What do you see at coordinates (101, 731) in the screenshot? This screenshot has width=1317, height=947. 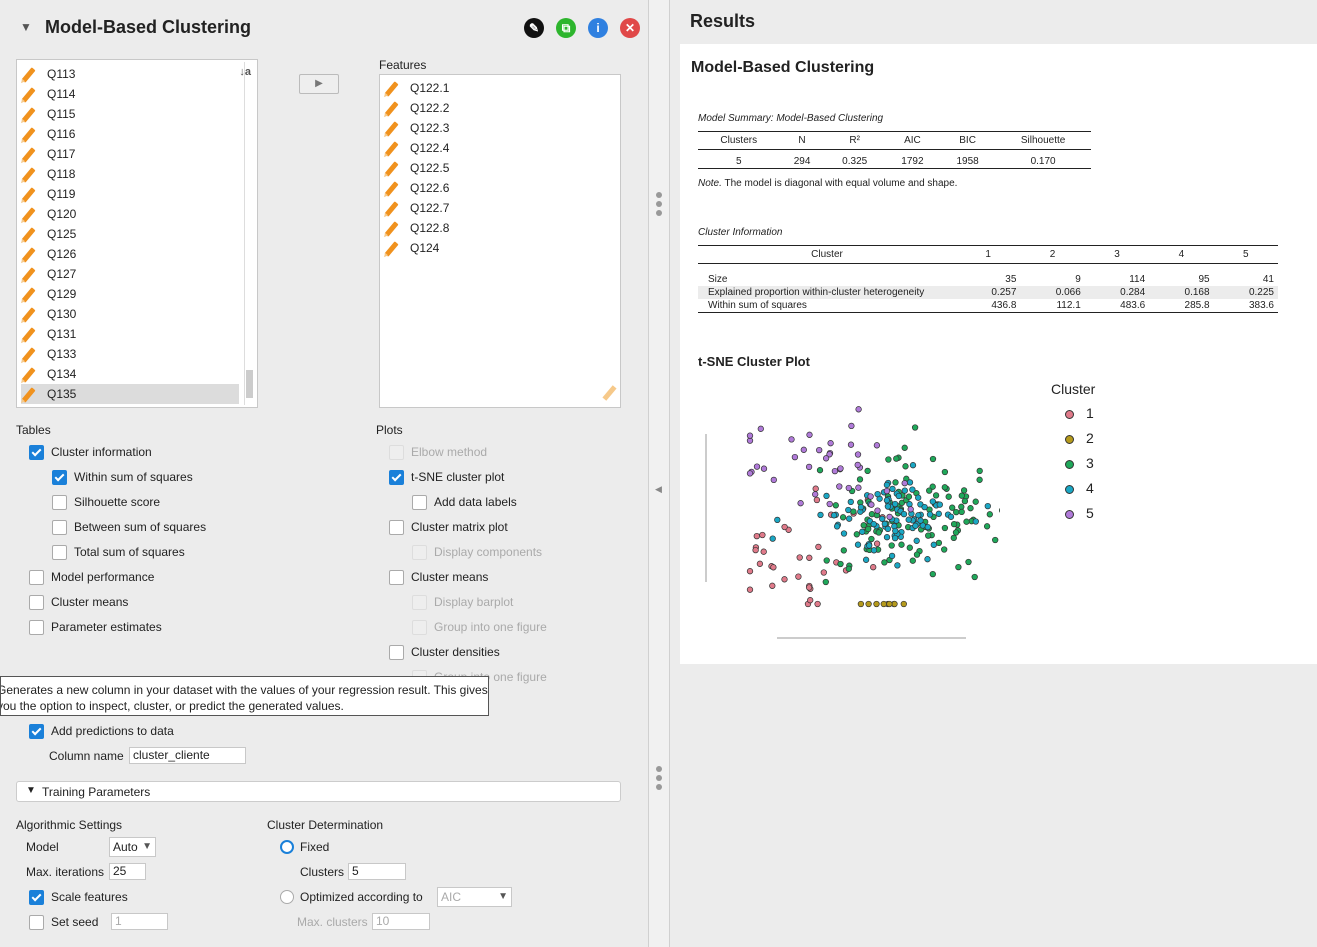 I see `add-predictions-checkbox: Add predictions to data` at bounding box center [101, 731].